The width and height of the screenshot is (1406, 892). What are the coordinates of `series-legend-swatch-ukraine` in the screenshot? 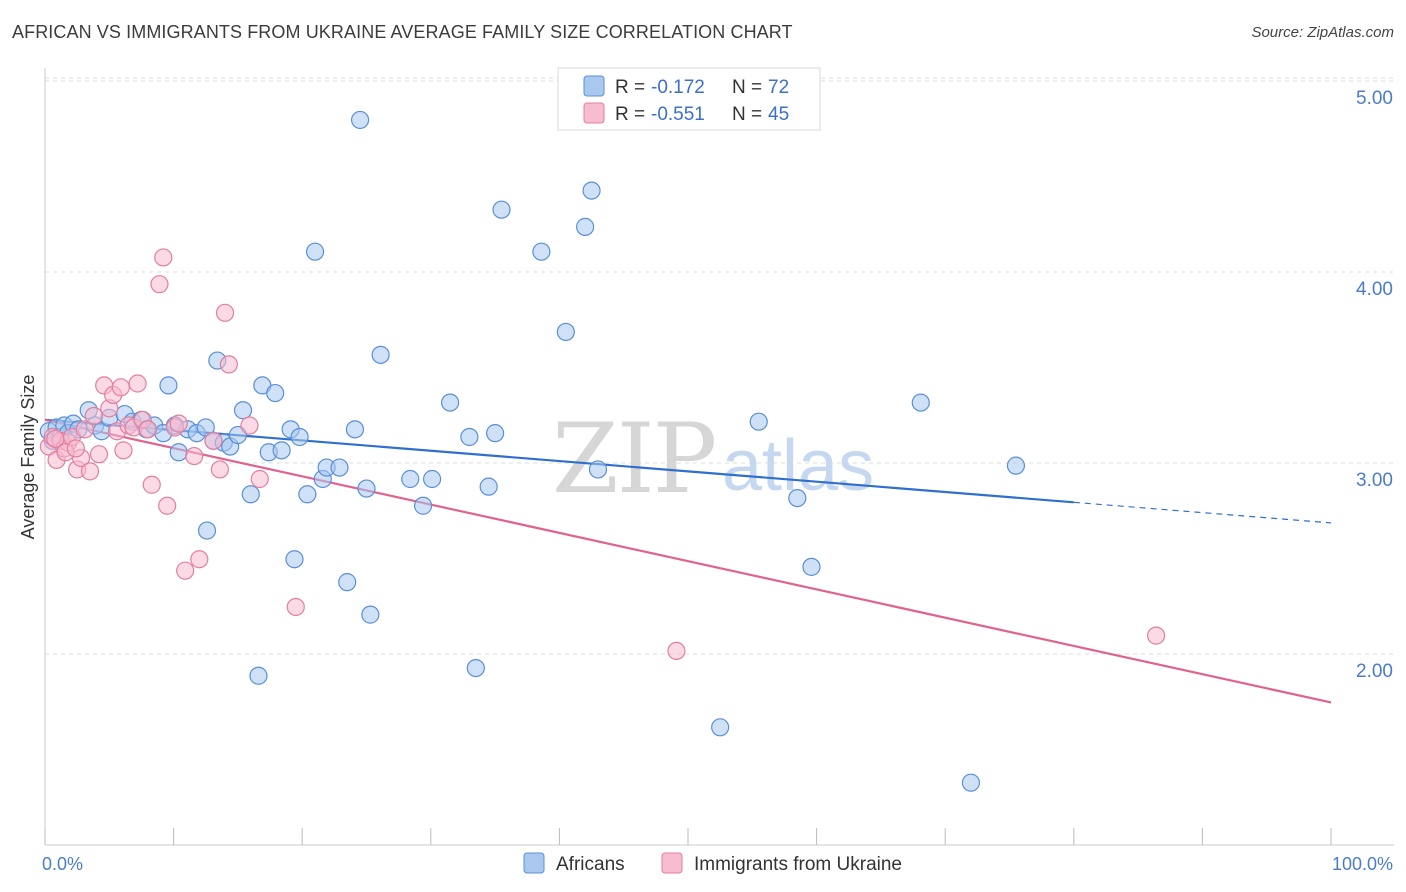 It's located at (672, 863).